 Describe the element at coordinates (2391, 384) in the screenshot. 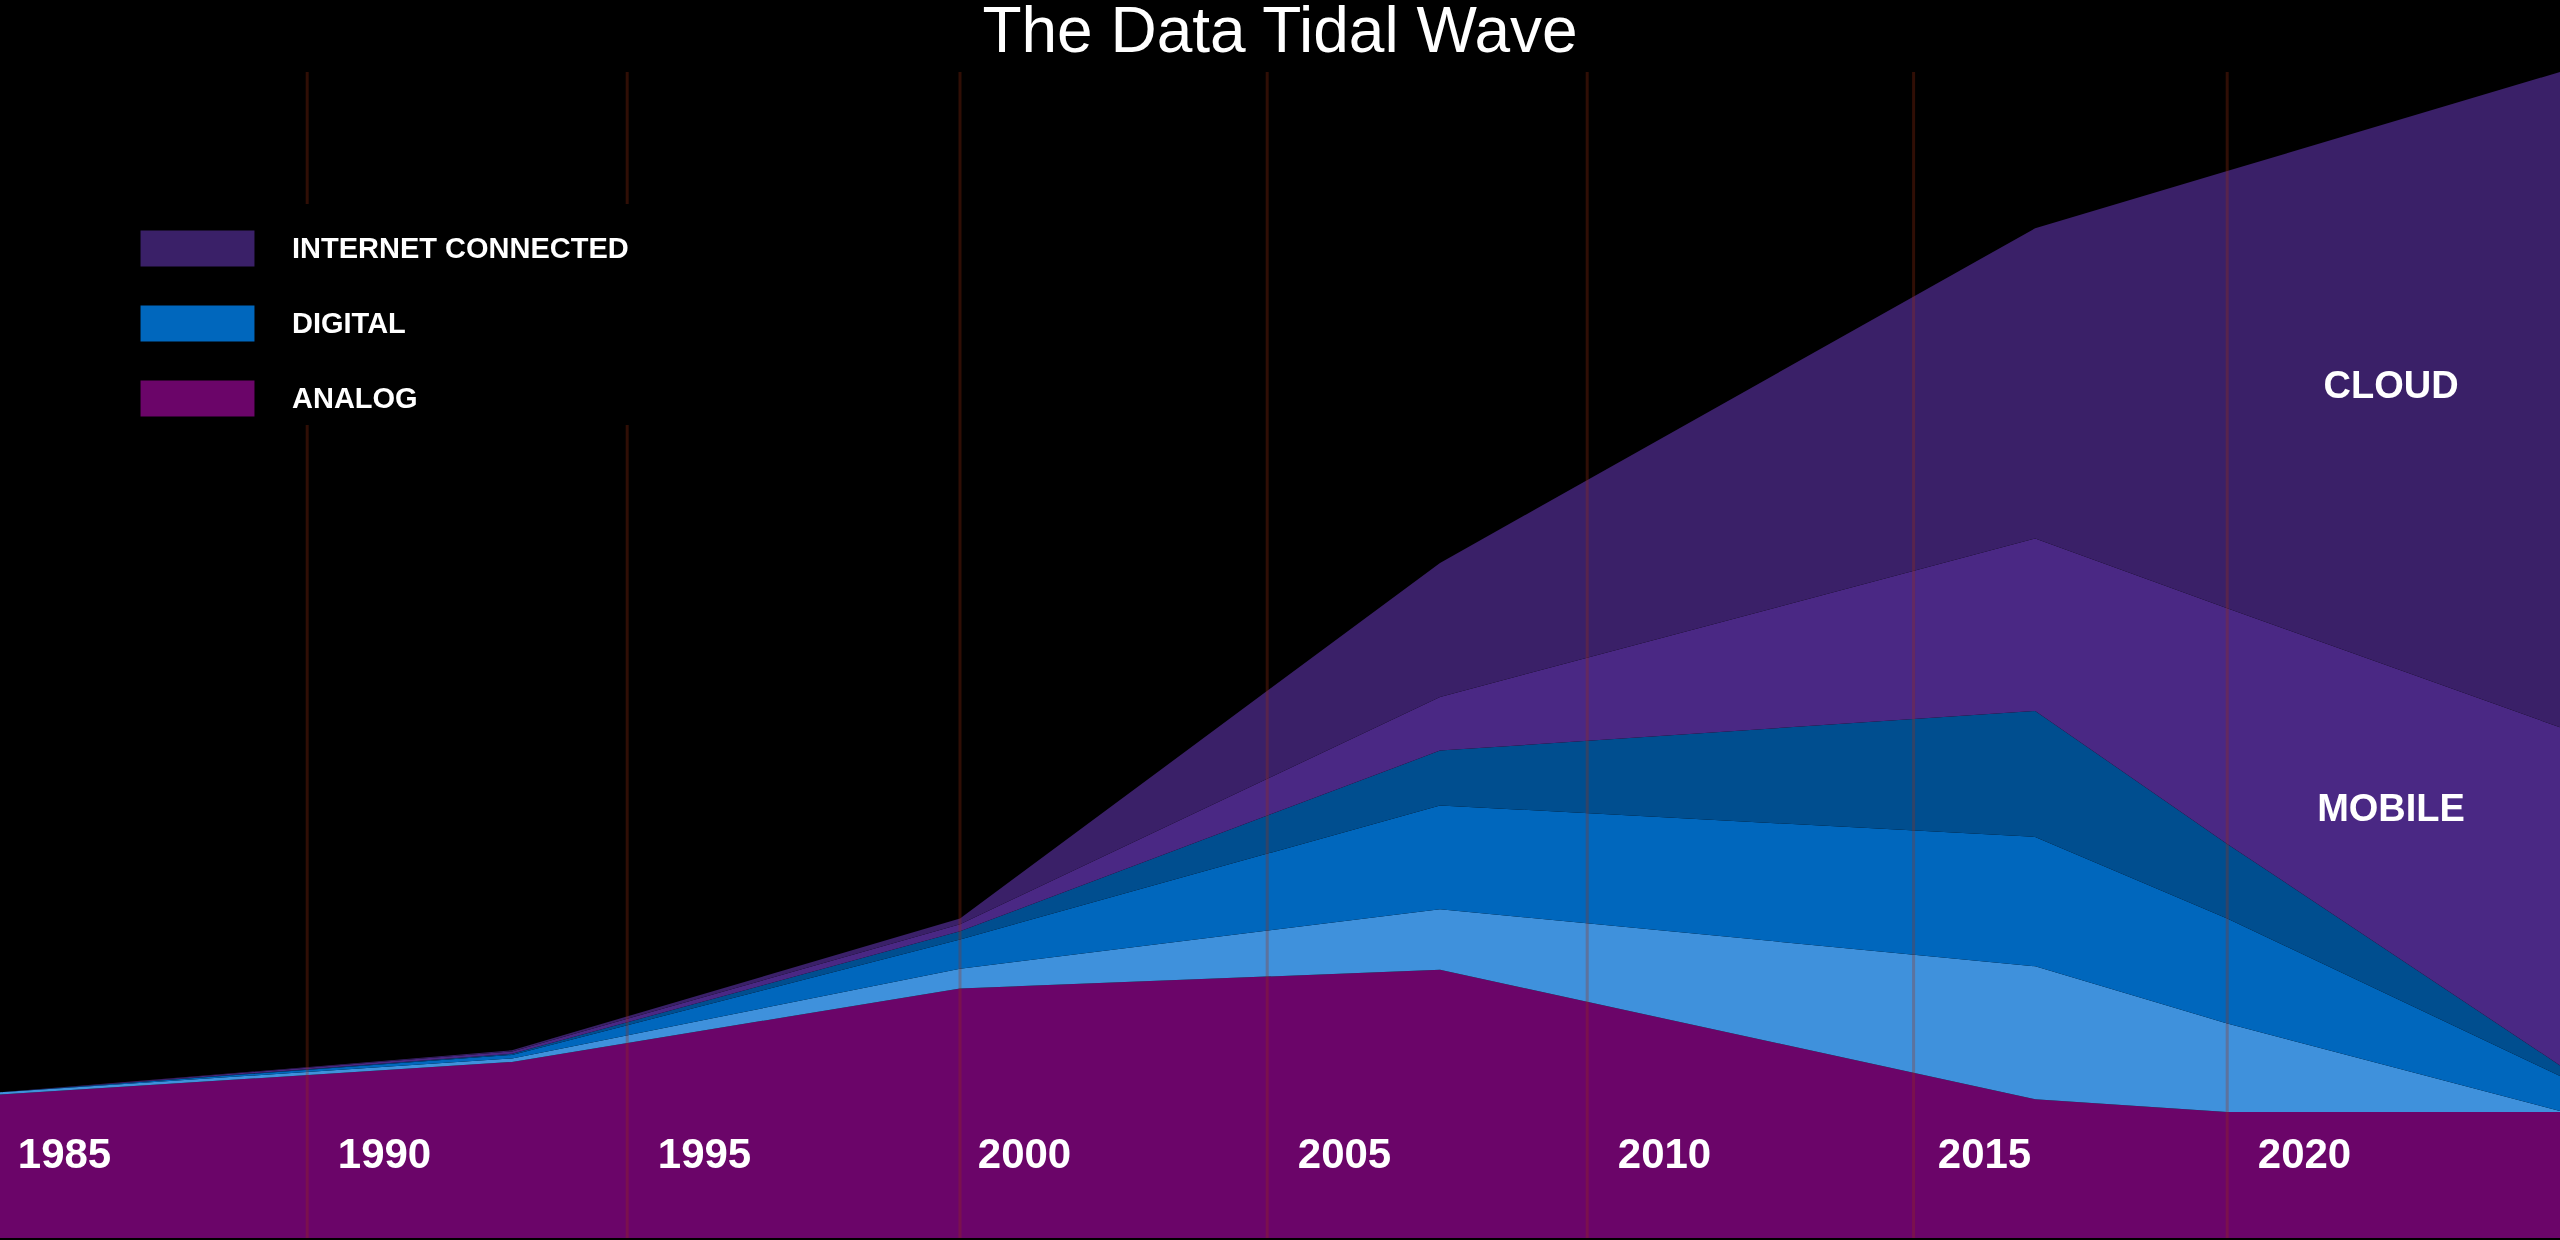

I see `annotation: CLOUD` at that location.